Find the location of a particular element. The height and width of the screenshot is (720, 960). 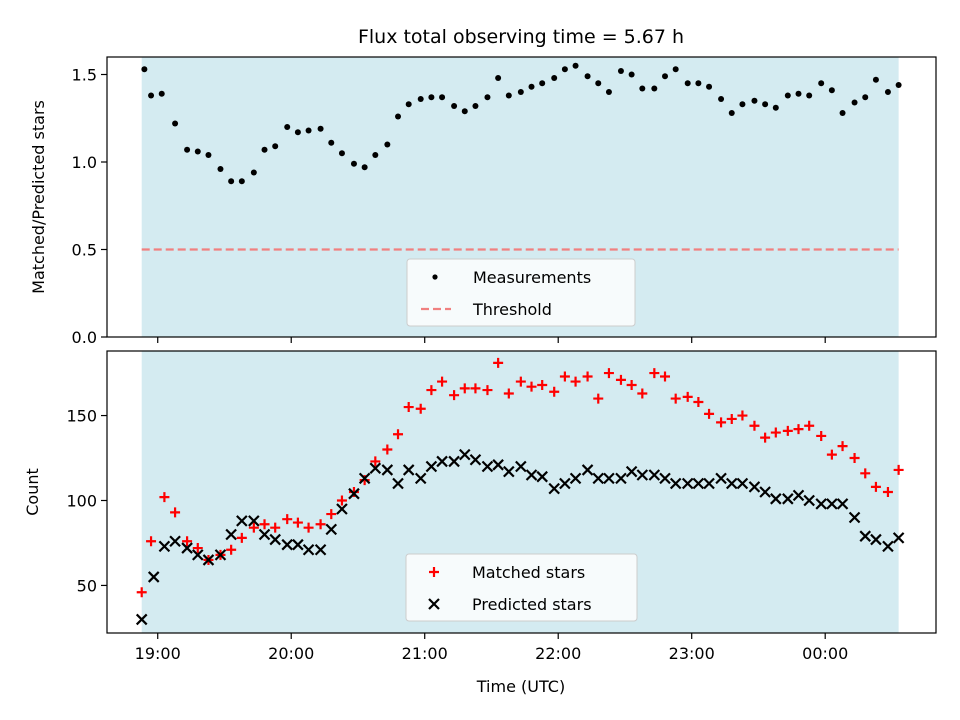

x-tick-label: 22:00 is located at coordinates (558, 653).